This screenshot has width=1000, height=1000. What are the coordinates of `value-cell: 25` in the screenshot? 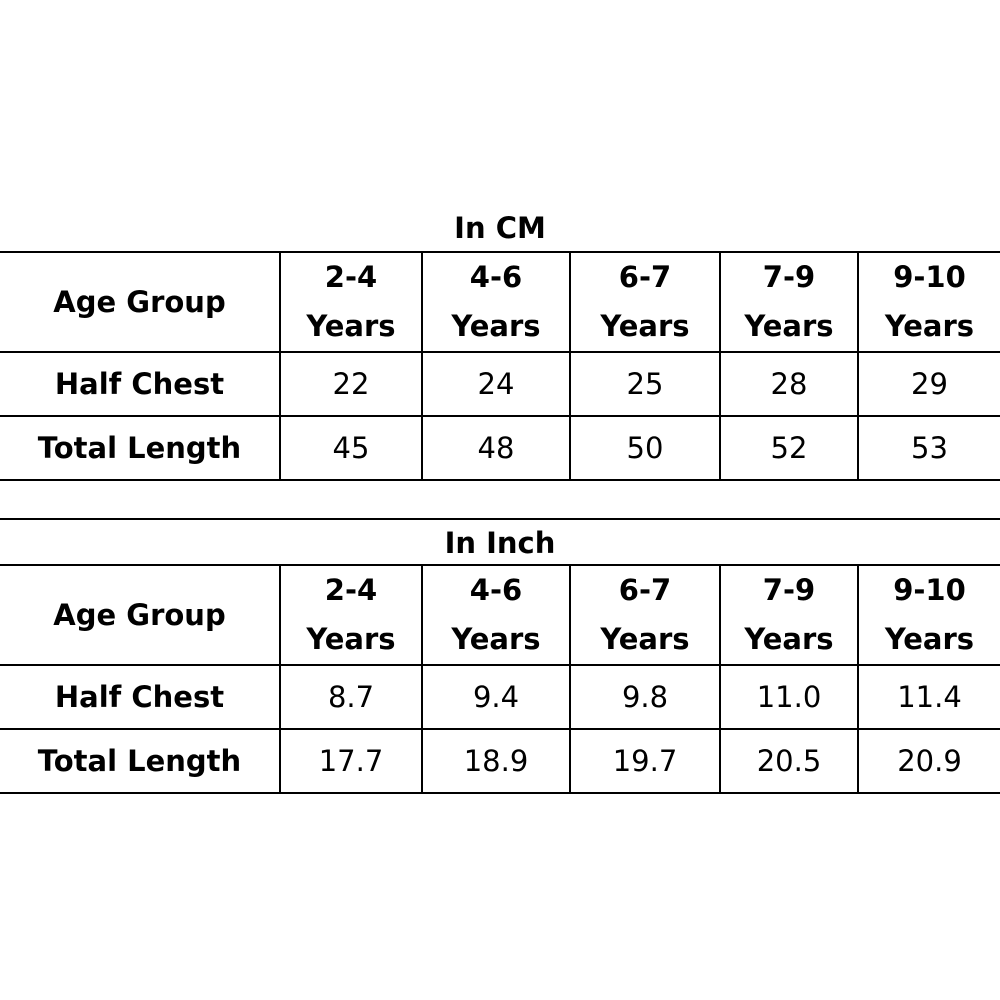 It's located at (645, 384).